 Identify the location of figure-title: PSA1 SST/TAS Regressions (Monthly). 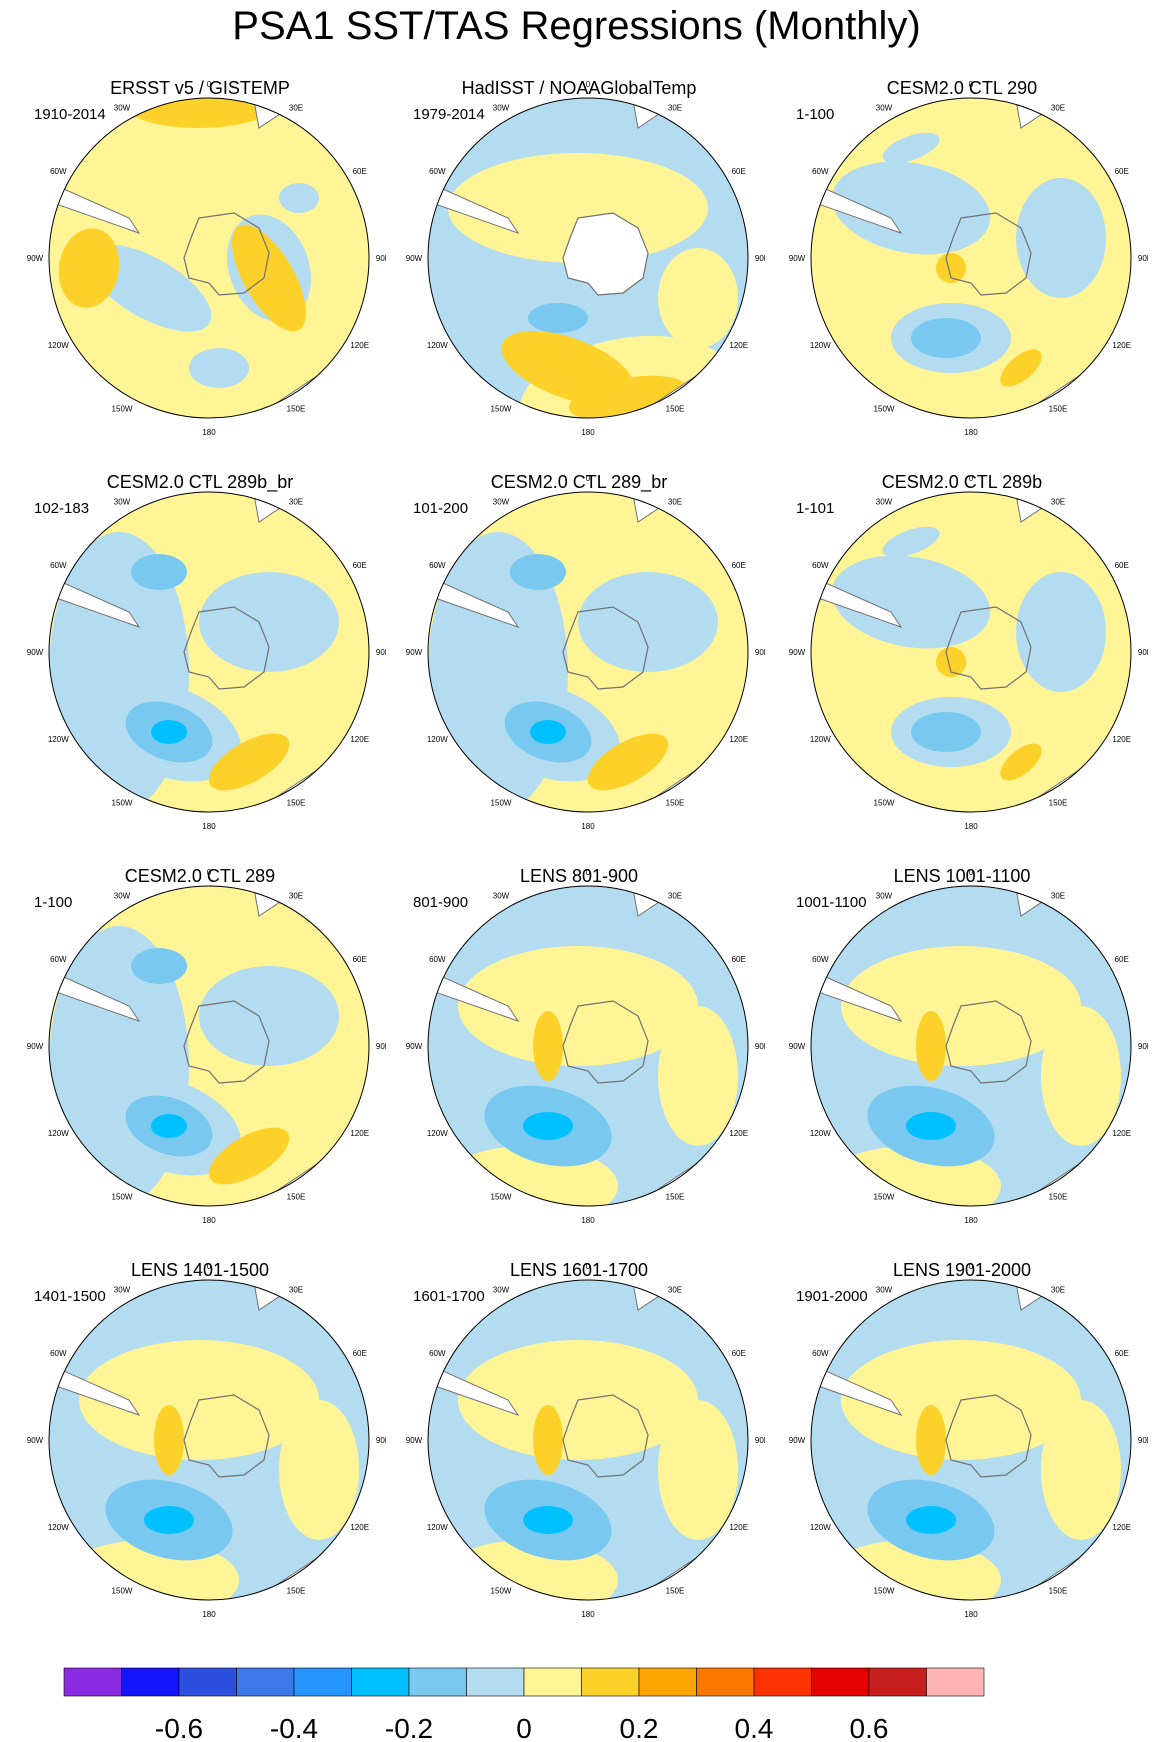
(576, 26).